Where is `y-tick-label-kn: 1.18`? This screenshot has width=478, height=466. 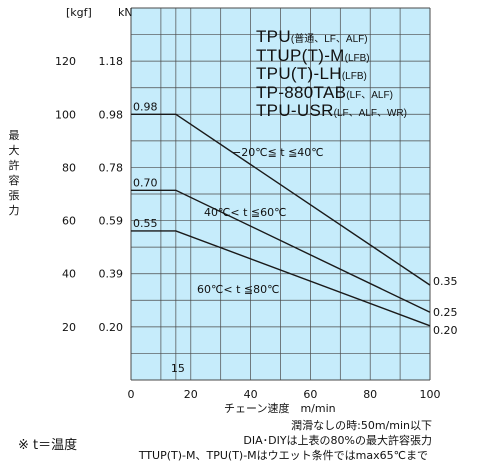 y-tick-label-kn: 1.18 is located at coordinates (111, 61).